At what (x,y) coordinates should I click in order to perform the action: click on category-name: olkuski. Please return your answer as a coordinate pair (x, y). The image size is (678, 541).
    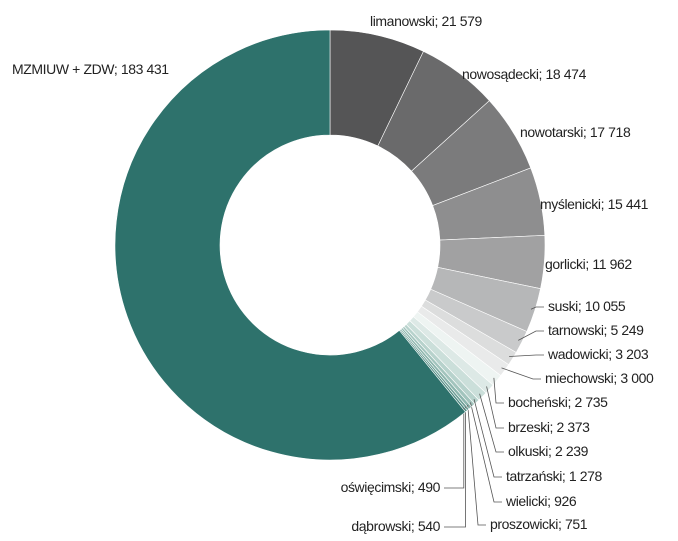
    Looking at the image, I should click on (528, 451).